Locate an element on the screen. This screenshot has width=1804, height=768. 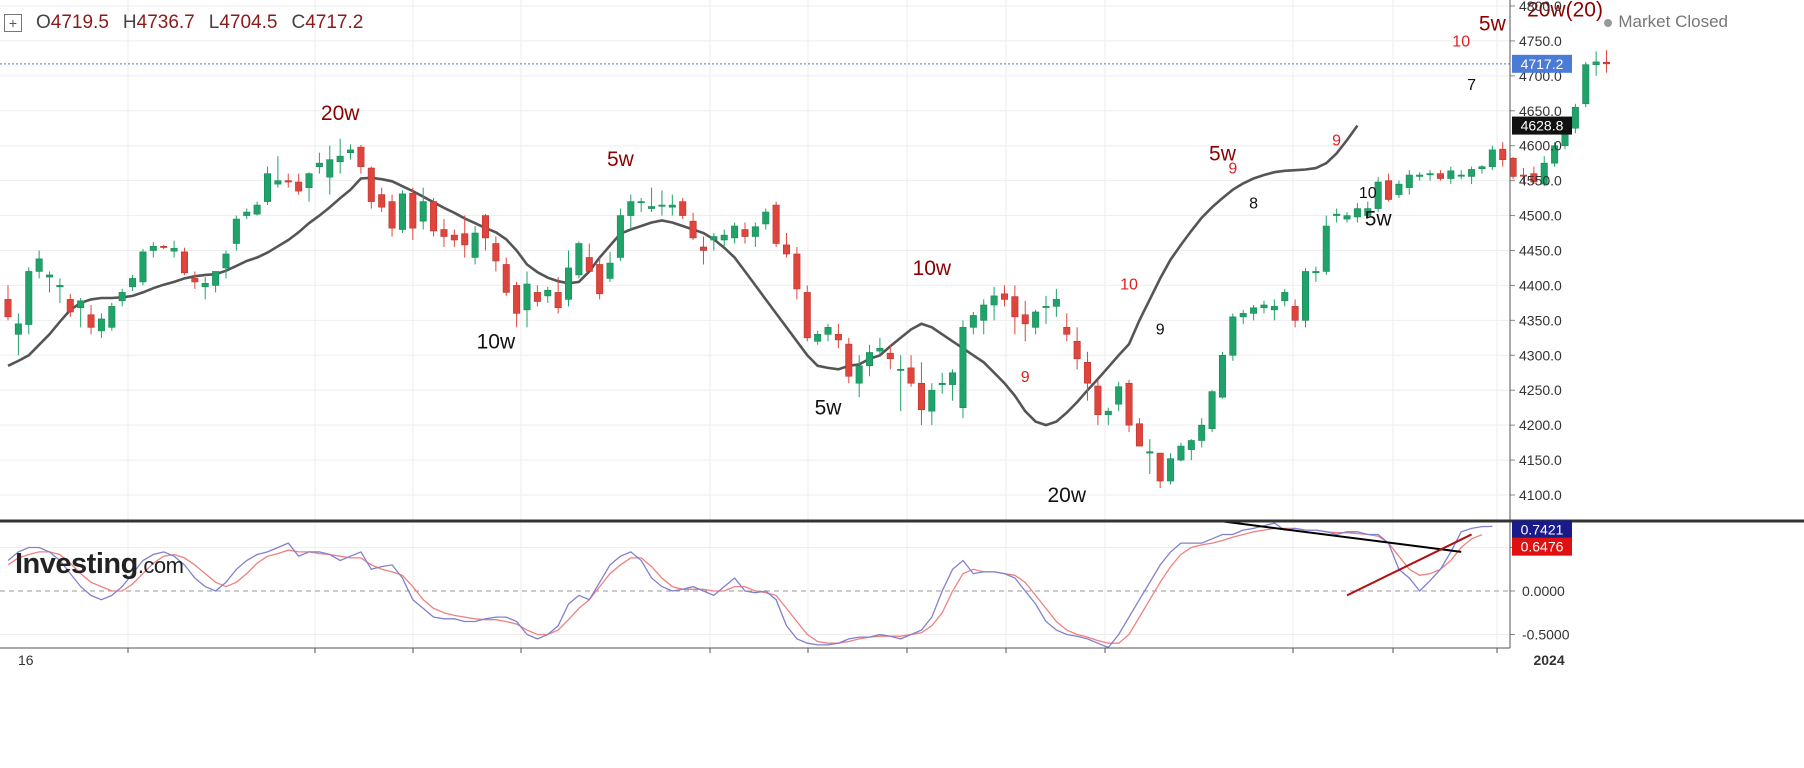
trend-line is located at coordinates (1409, 565).